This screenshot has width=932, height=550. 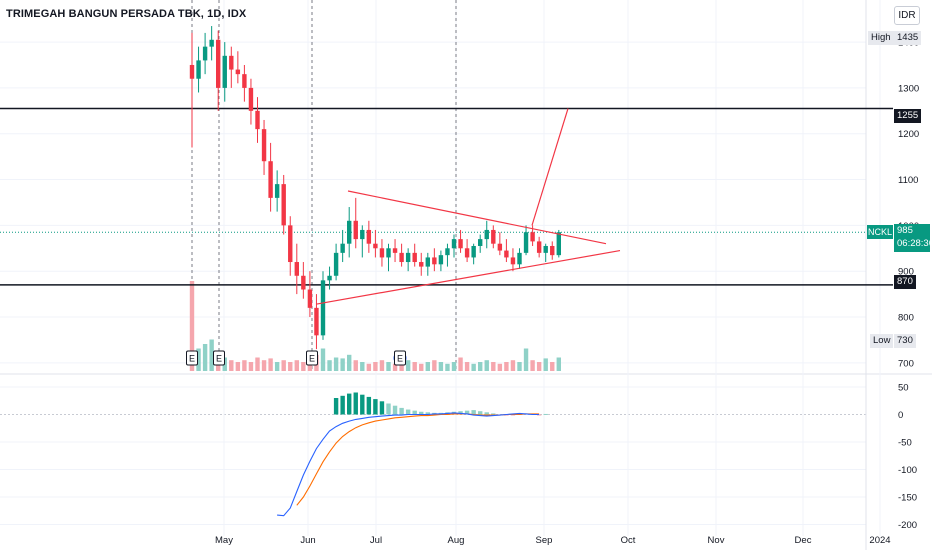 I want to click on price-tick-label: 900, so click(x=906, y=272).